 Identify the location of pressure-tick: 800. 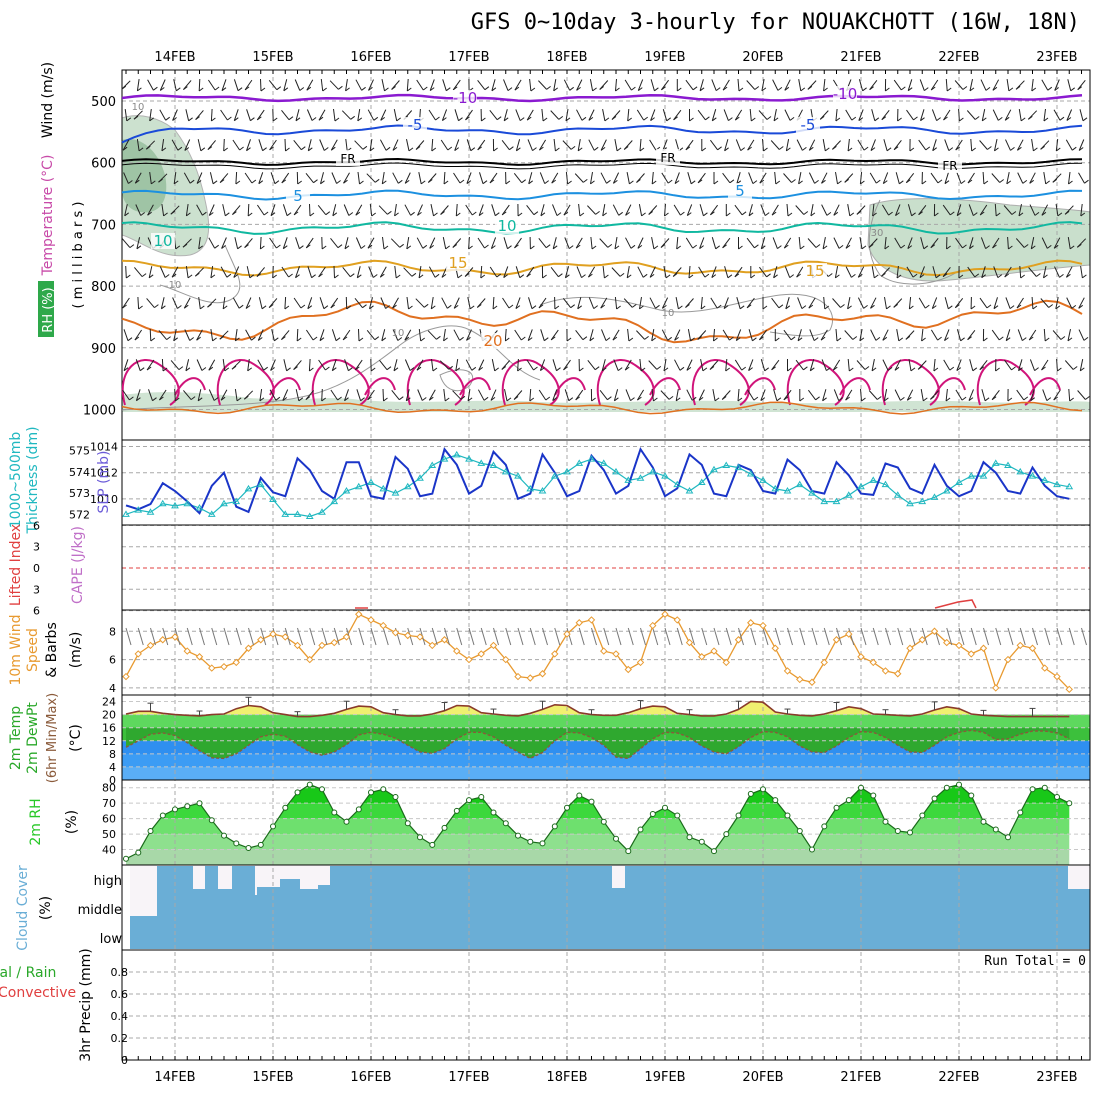
(103, 287).